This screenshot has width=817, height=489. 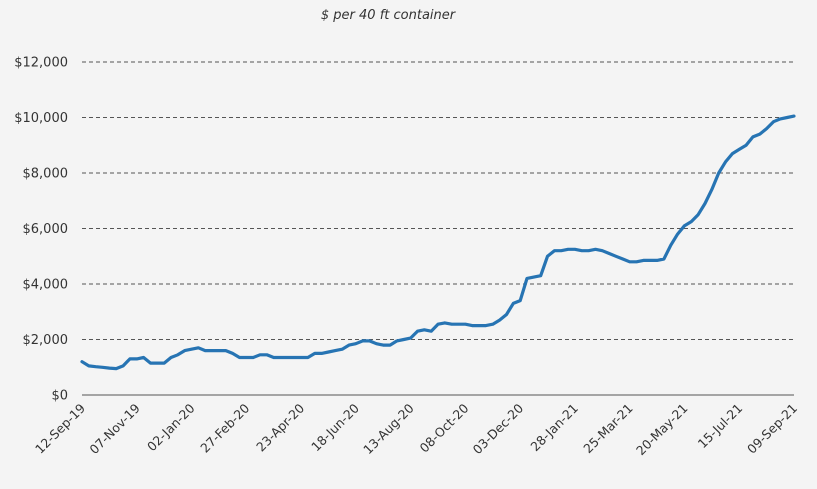 I want to click on x-tick-label: 08-Oct-20, so click(x=443, y=427).